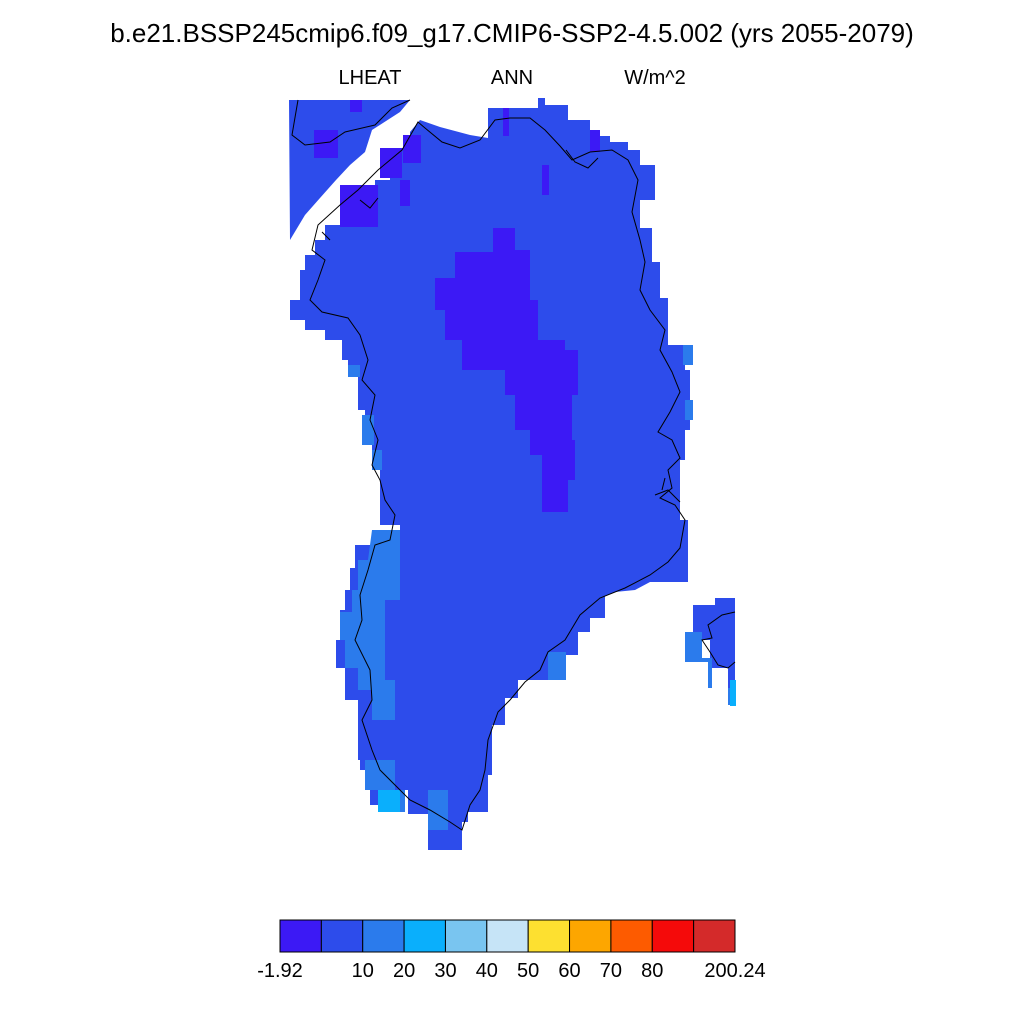 The height and width of the screenshot is (1024, 1024). What do you see at coordinates (733, 693) in the screenshot?
I see `field-iceland-tip` at bounding box center [733, 693].